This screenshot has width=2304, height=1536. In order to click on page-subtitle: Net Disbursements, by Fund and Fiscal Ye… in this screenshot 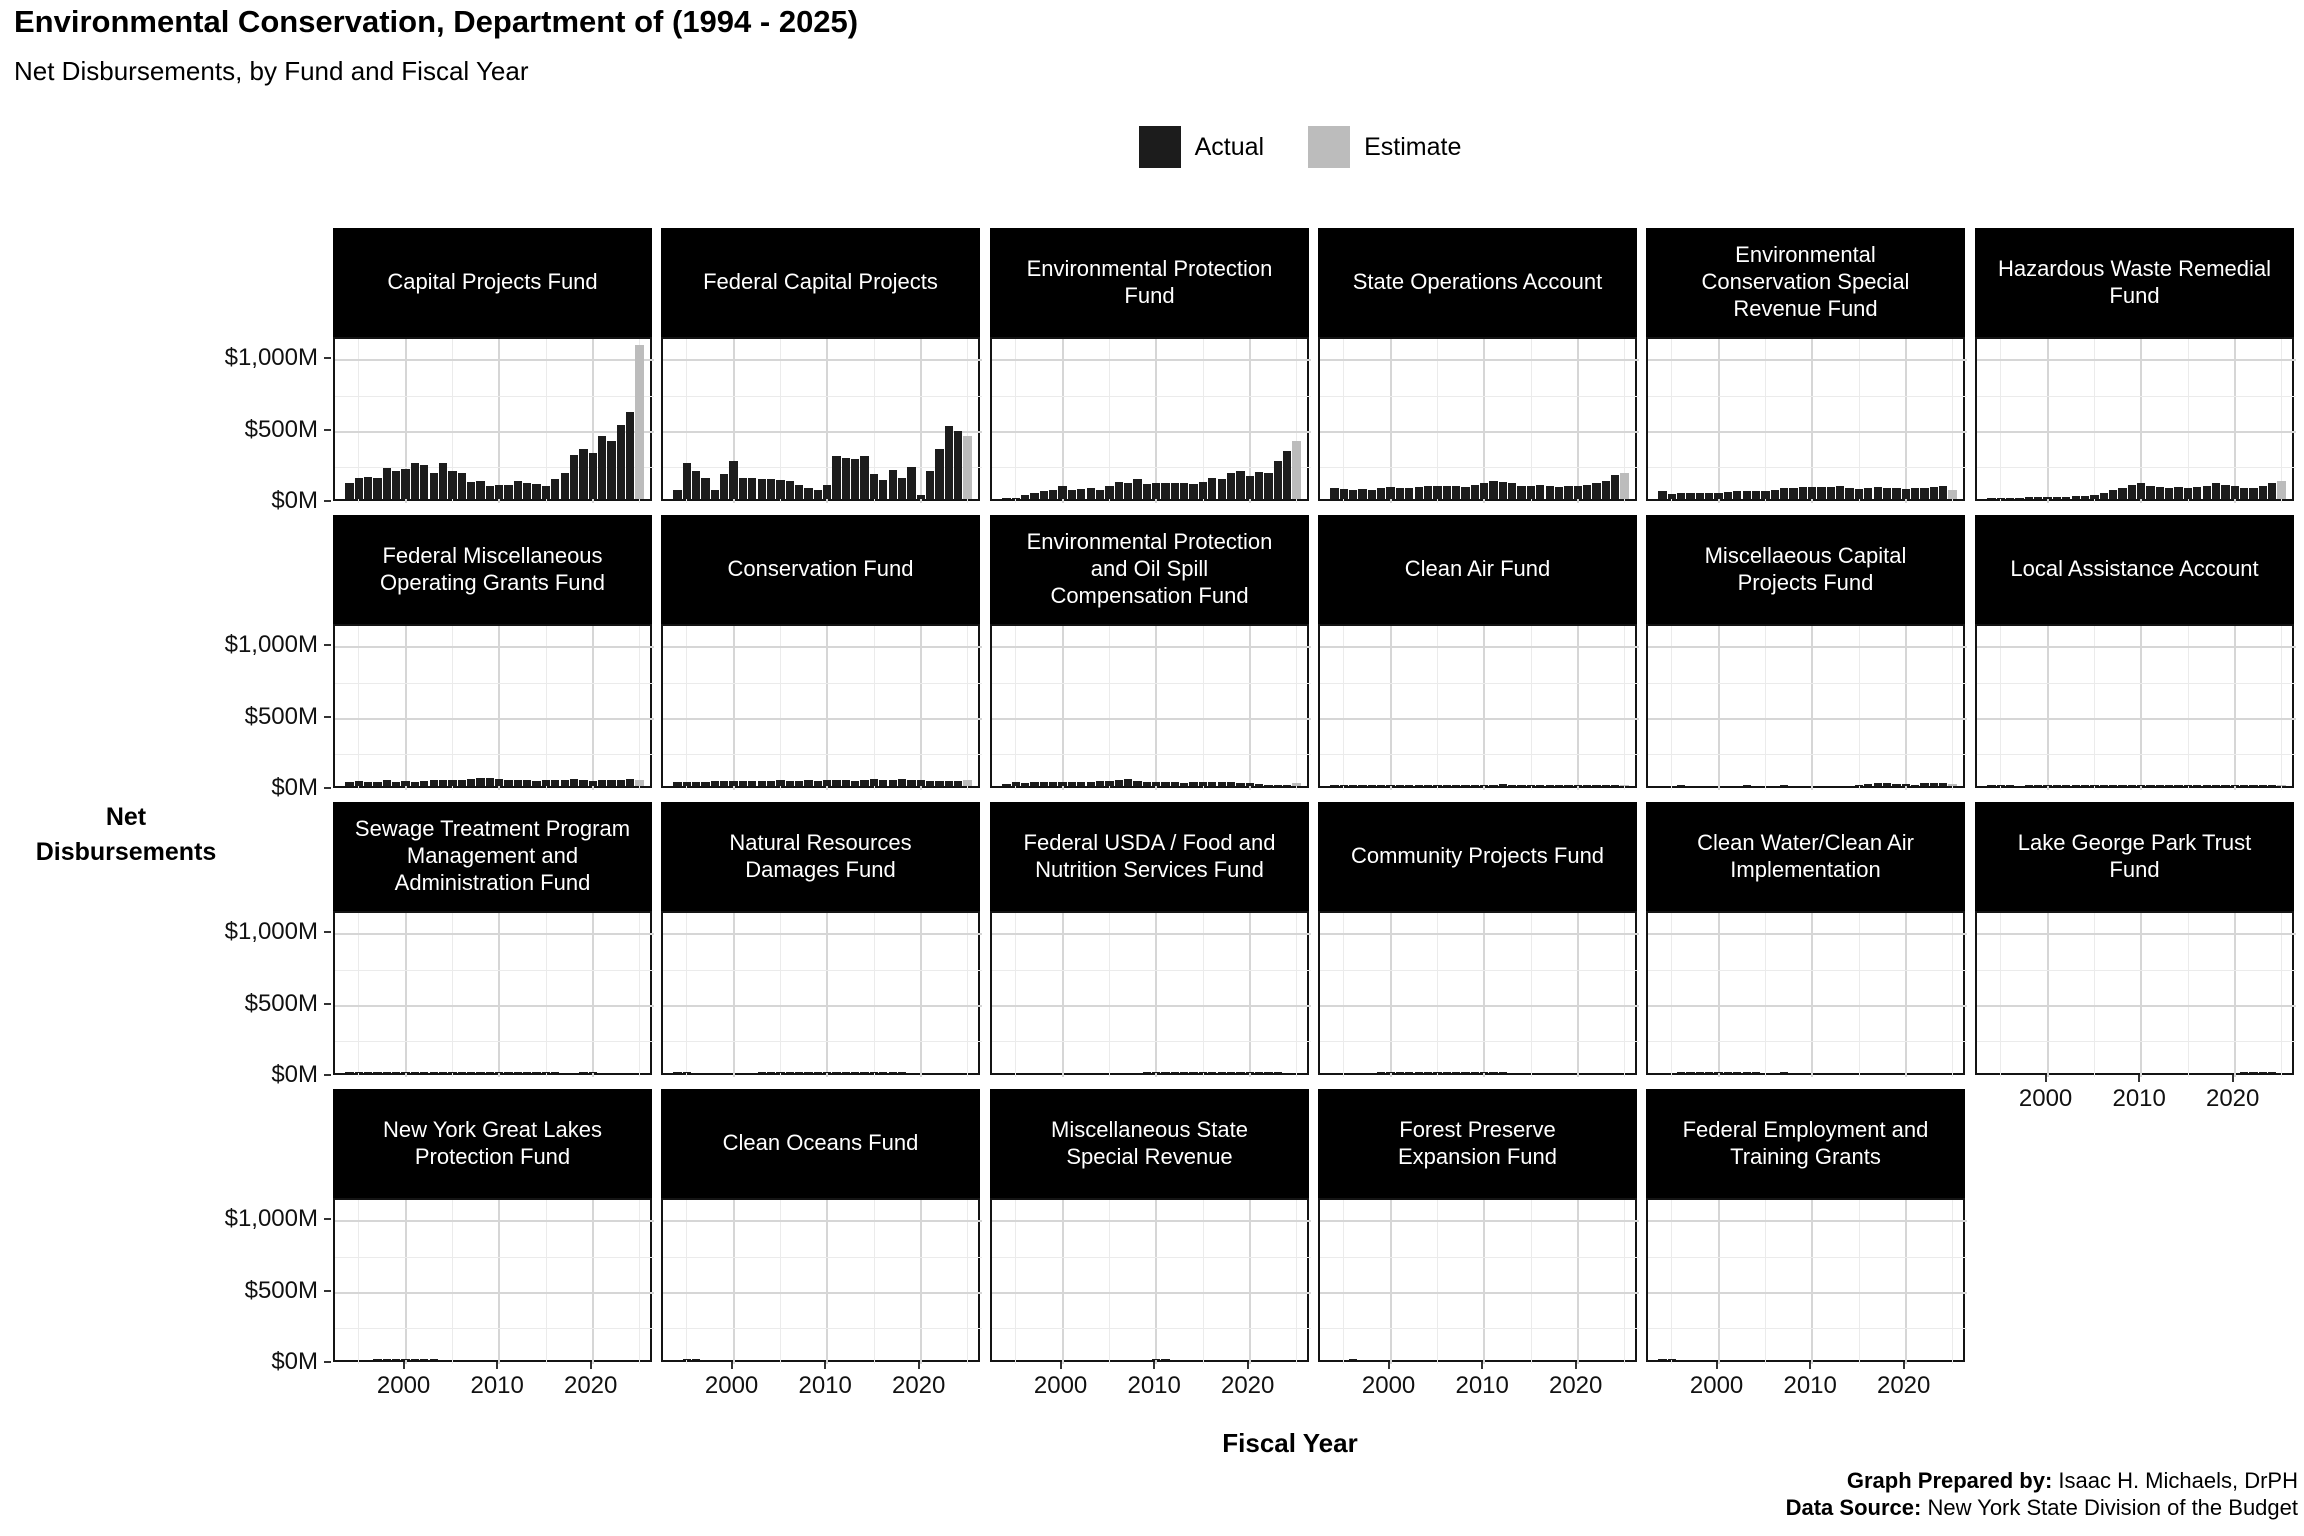, I will do `click(271, 71)`.